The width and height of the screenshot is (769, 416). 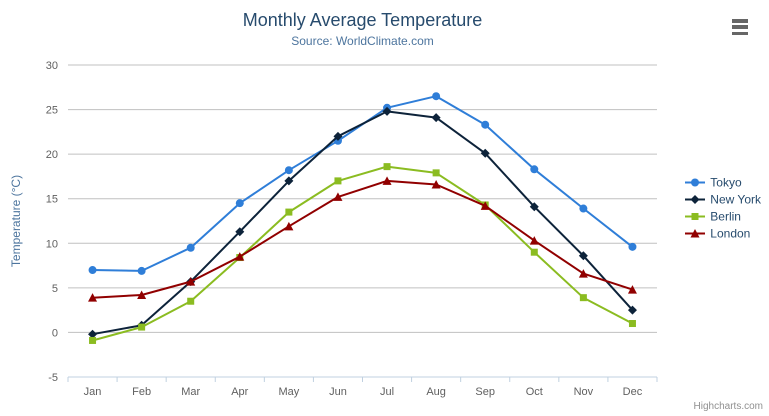 I want to click on circle-legend-marker-icon, so click(x=695, y=182).